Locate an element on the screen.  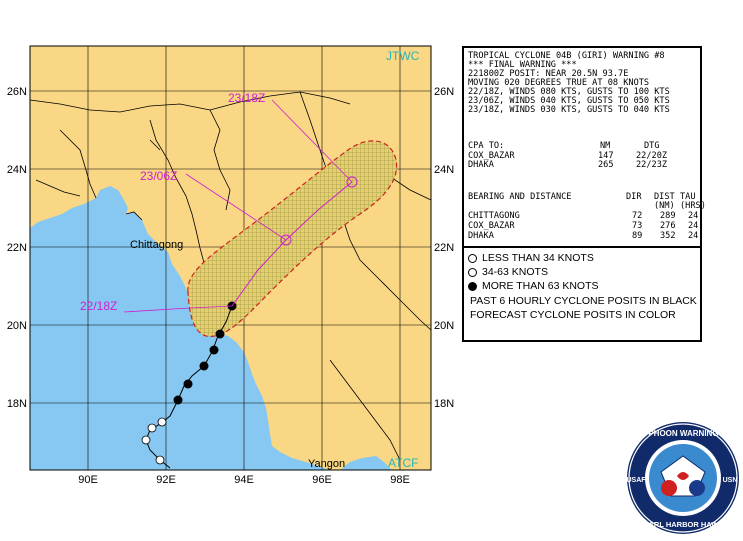
seal-left-text: USAF is located at coordinates (636, 480).